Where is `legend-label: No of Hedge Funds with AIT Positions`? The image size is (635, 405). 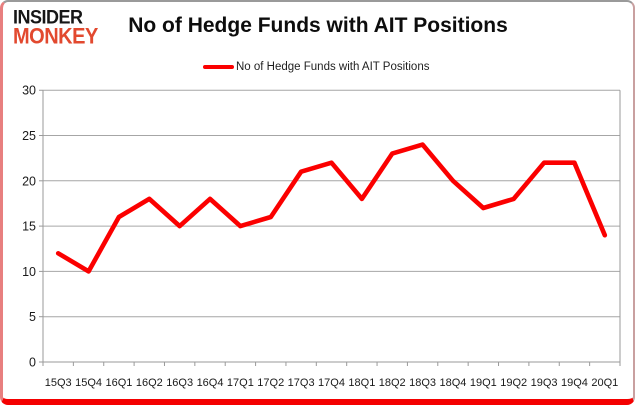 legend-label: No of Hedge Funds with AIT Positions is located at coordinates (333, 67).